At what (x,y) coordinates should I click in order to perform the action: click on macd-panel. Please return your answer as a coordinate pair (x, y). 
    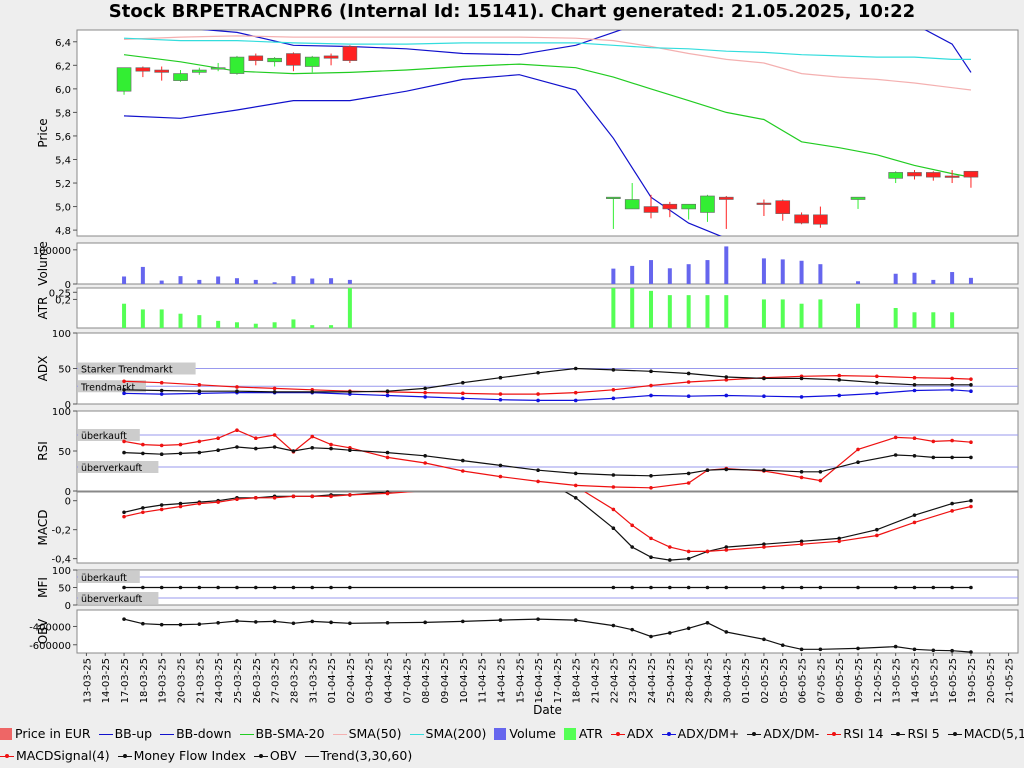
    Looking at the image, I should click on (547, 527).